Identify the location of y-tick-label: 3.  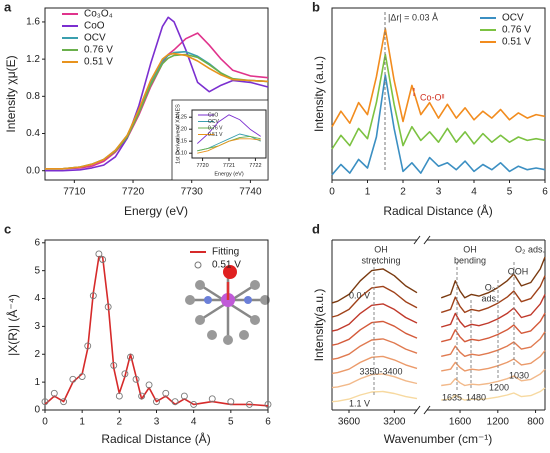
(37, 326).